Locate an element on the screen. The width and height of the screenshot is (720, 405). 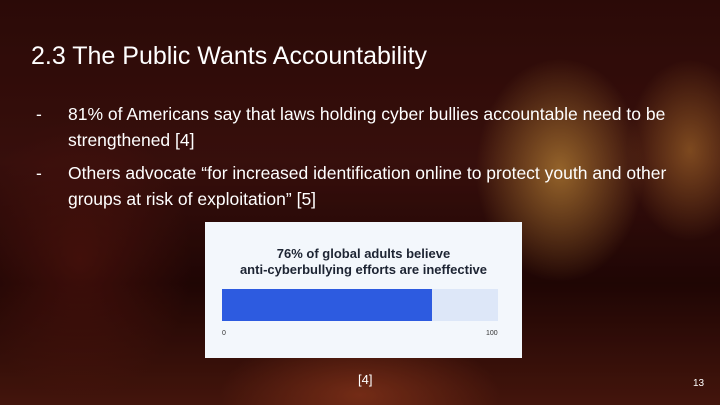
bar-track is located at coordinates (360, 305).